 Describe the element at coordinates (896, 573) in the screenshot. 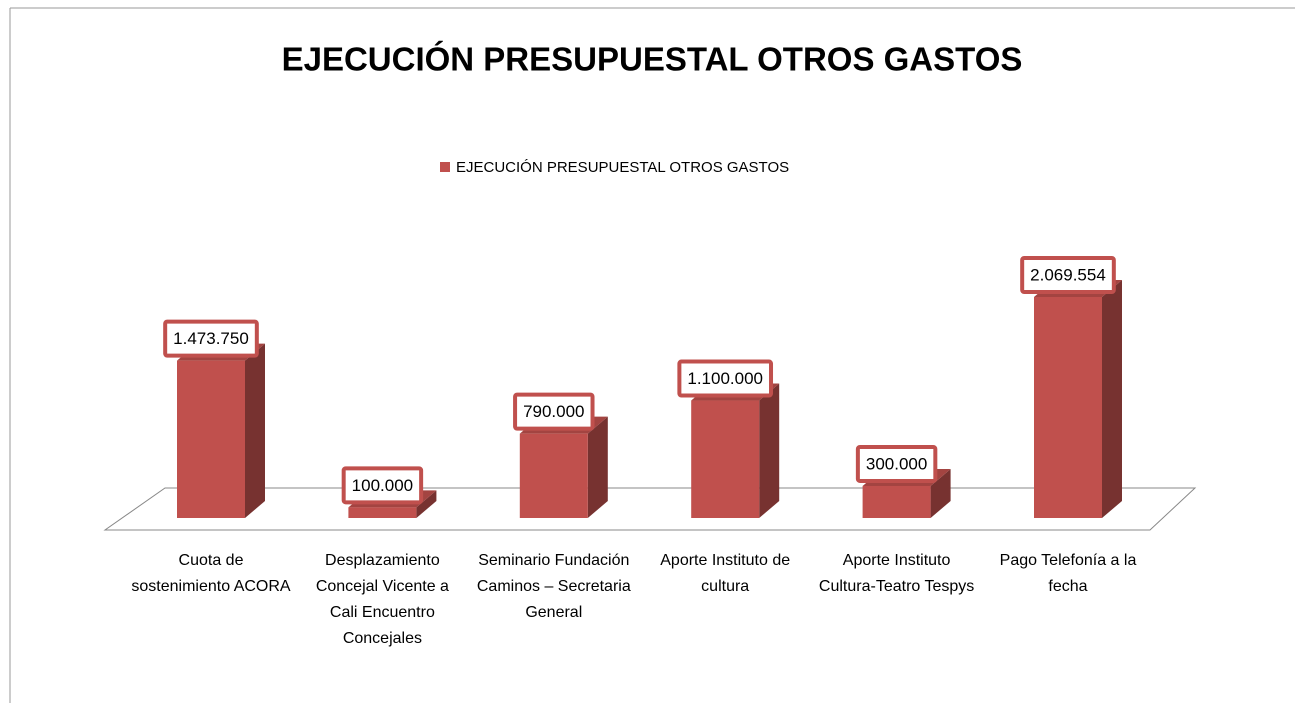

I see `x-tick-label: Aporte Instituto Cultura-Teatro Tespys` at that location.